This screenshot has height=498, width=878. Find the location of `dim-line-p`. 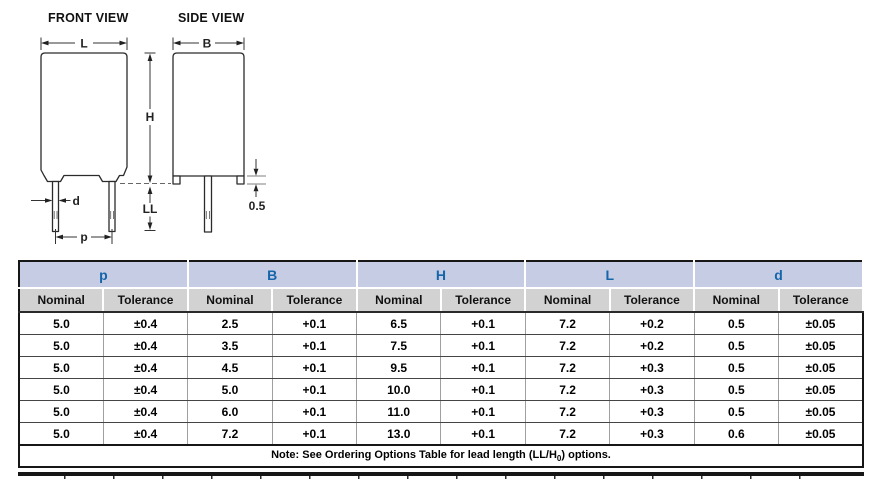

dim-line-p is located at coordinates (84, 236).